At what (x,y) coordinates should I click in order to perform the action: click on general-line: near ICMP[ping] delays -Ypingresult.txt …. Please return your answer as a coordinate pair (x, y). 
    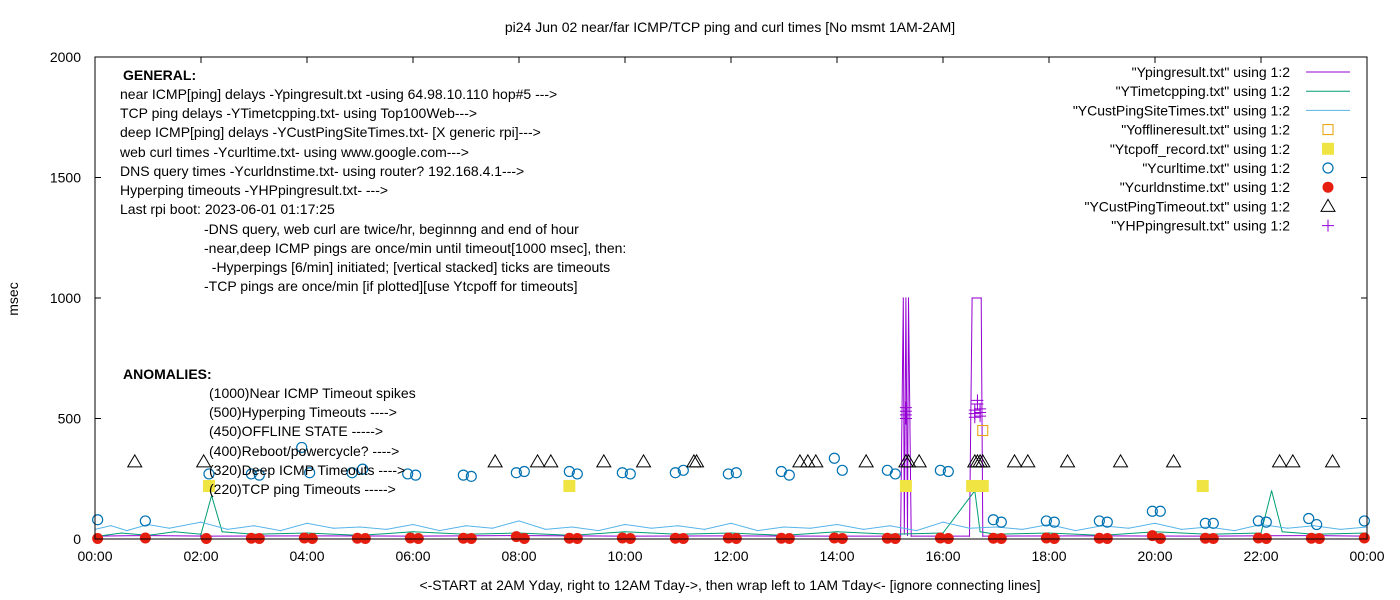
    Looking at the image, I should click on (338, 94).